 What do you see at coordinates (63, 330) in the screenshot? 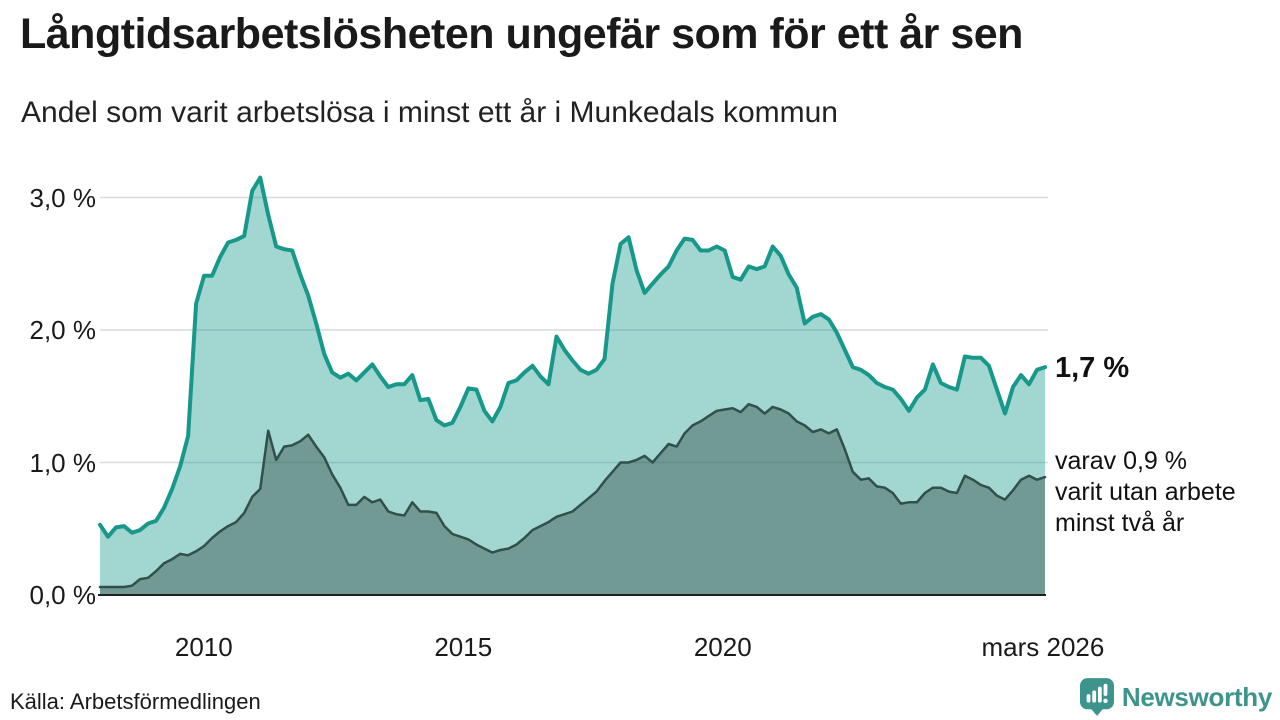
I see `y-axis-tick-label: 2,0 %` at bounding box center [63, 330].